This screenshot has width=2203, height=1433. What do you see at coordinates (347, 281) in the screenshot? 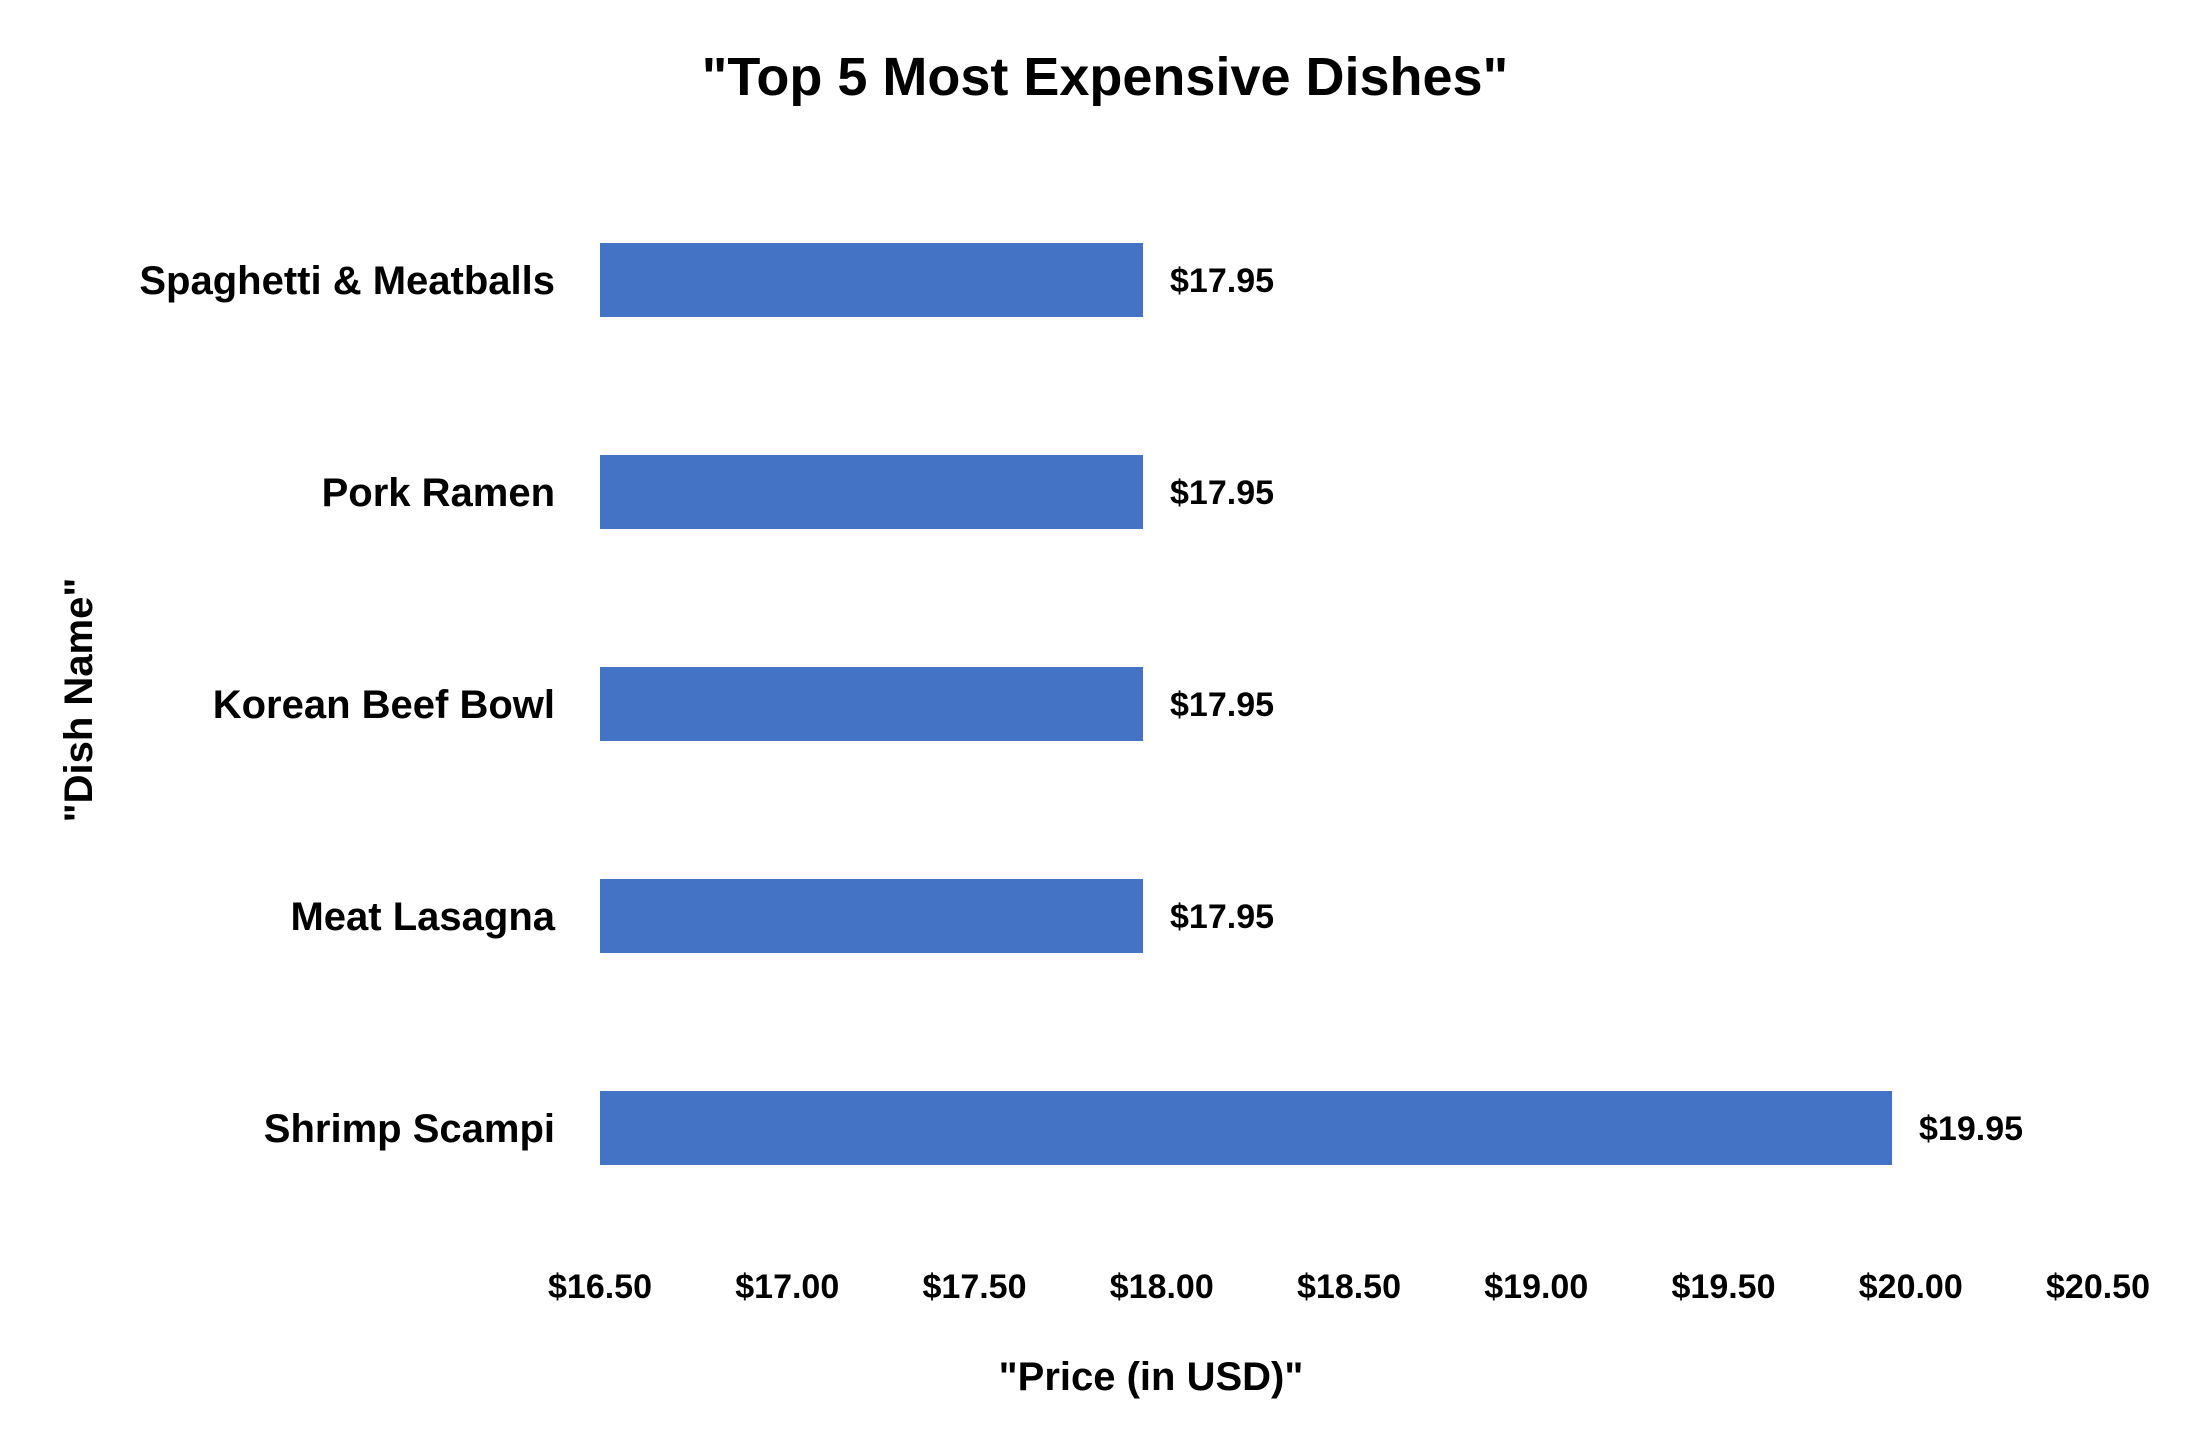
I see `category-label-0: Spaghetti & Meatballs` at bounding box center [347, 281].